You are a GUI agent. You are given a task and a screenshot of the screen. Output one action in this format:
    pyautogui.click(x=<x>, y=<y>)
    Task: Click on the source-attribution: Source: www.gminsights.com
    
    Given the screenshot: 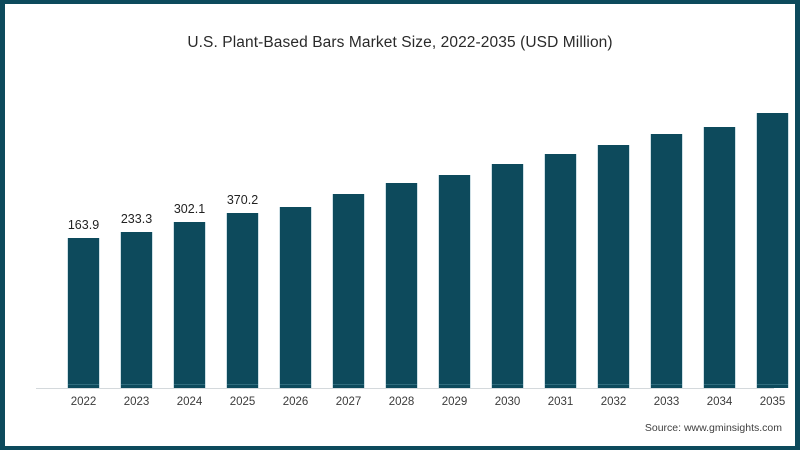 What is the action you would take?
    pyautogui.click(x=713, y=428)
    